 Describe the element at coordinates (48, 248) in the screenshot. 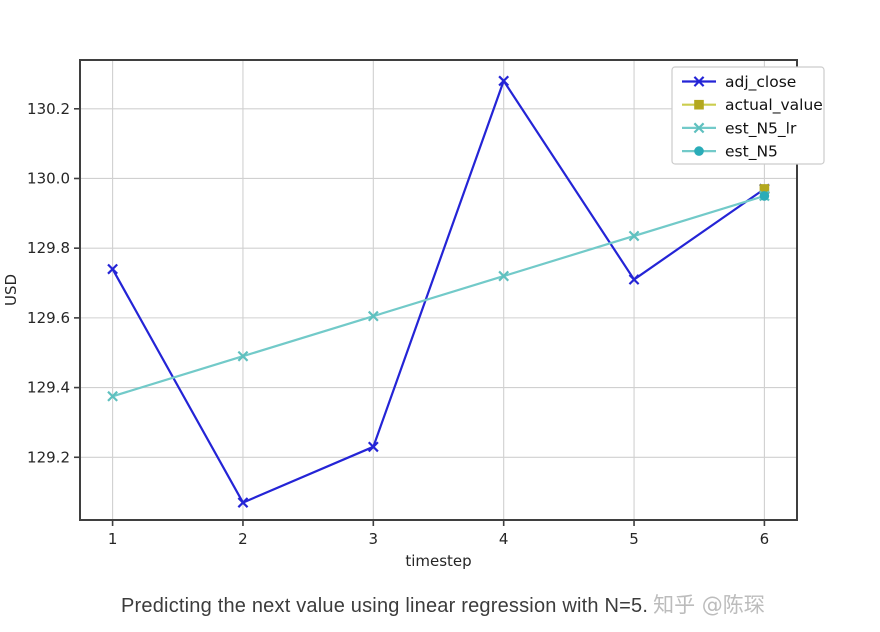

I see `y-tick-label: 129.8` at that location.